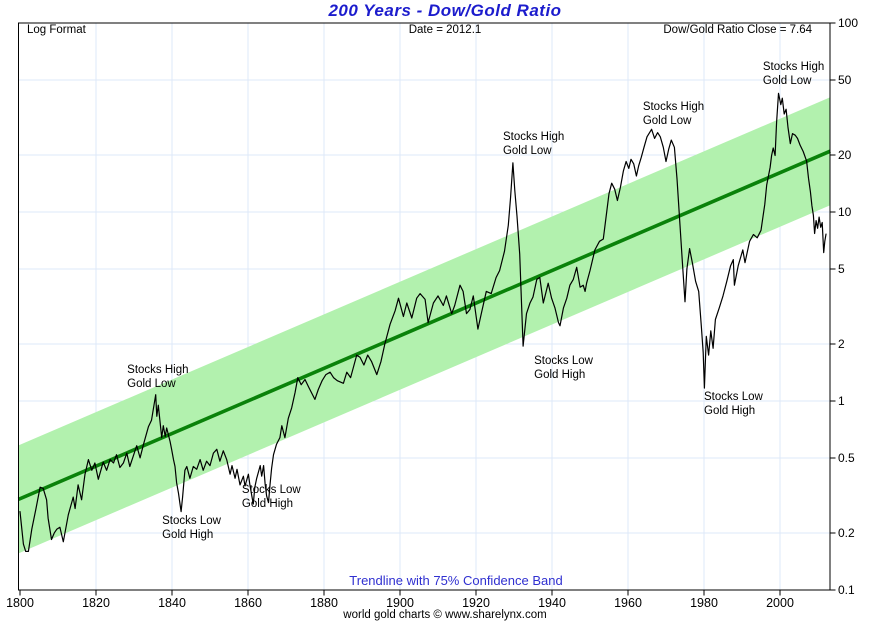 This screenshot has height=625, width=890. I want to click on x-tick-label: 1980, so click(704, 603).